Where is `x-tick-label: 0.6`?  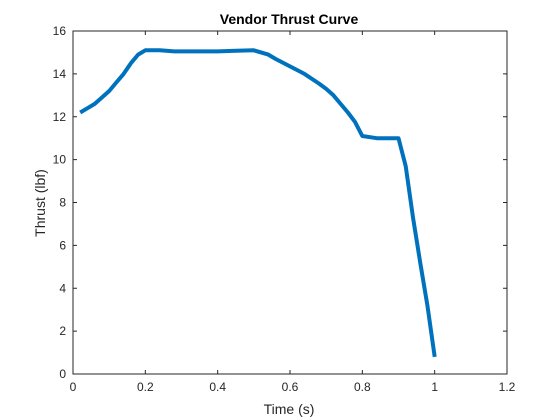 x-tick-label: 0.6 is located at coordinates (290, 387).